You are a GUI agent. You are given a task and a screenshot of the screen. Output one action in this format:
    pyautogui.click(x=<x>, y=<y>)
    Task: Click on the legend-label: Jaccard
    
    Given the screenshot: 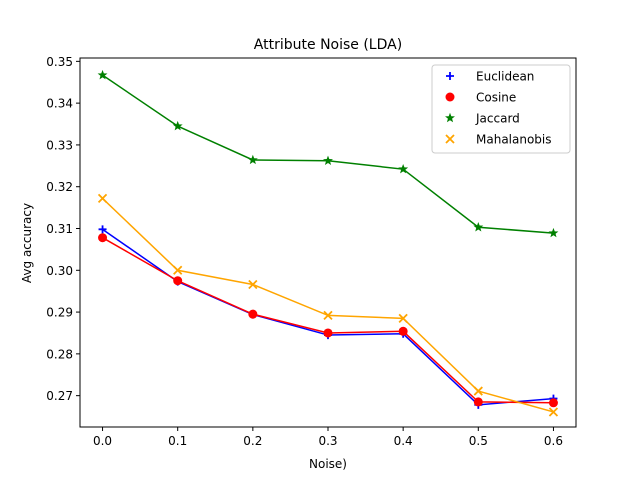 What is the action you would take?
    pyautogui.click(x=497, y=119)
    